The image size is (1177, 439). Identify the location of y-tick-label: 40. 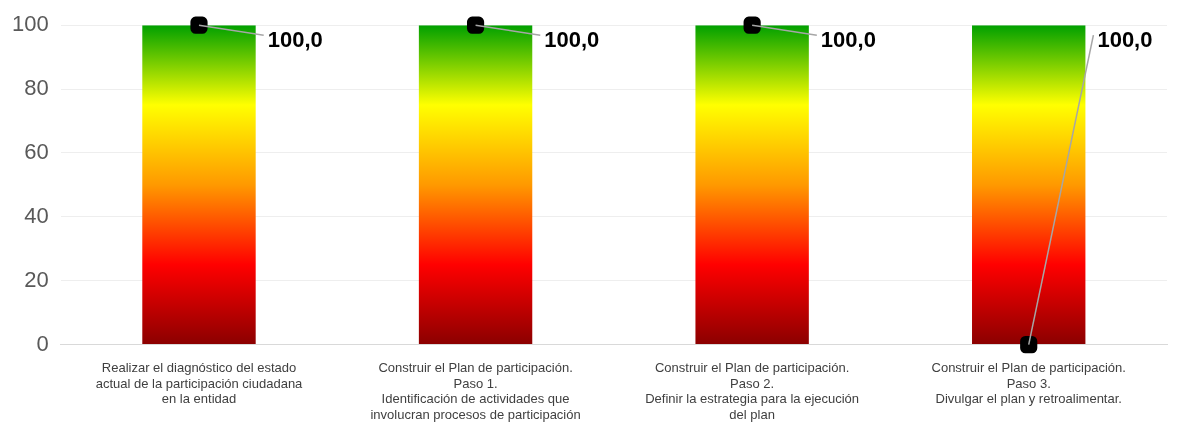
(36, 215).